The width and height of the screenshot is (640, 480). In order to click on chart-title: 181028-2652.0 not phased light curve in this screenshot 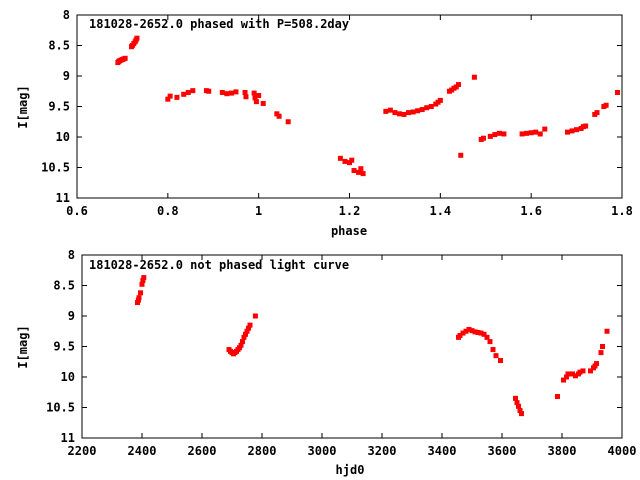, I will do `click(219, 265)`.